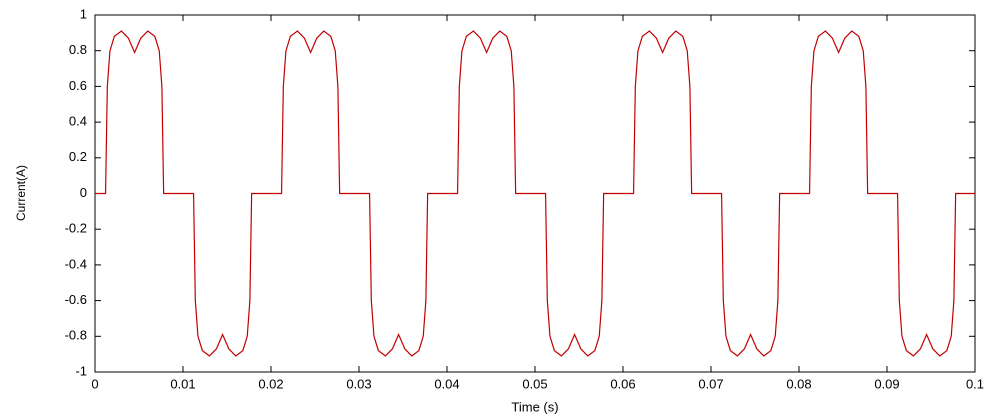  I want to click on x-tick-label: 0.08, so click(798, 383).